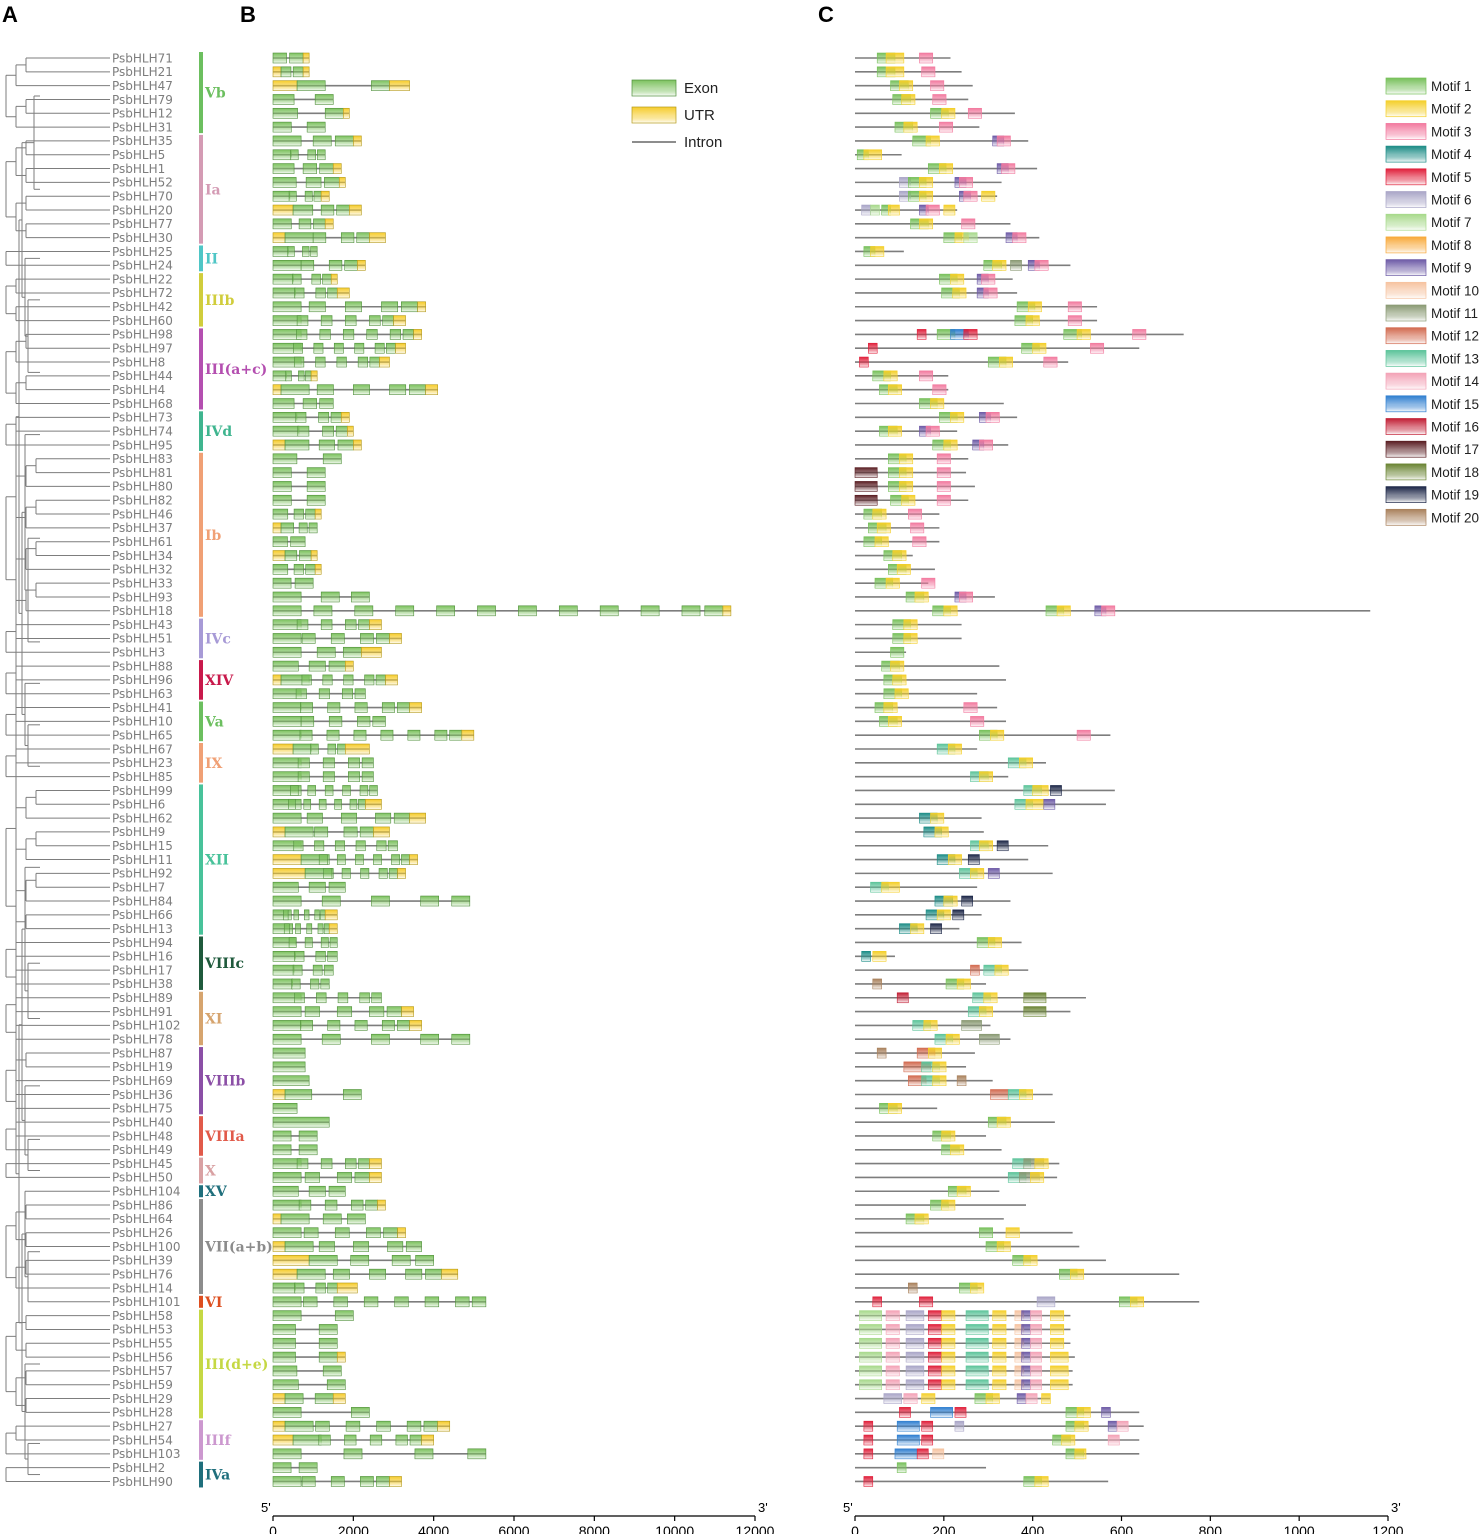 This screenshot has height=1534, width=1482. Describe the element at coordinates (142, 114) in the screenshot. I see `gene-label: PsbHLH12` at that location.